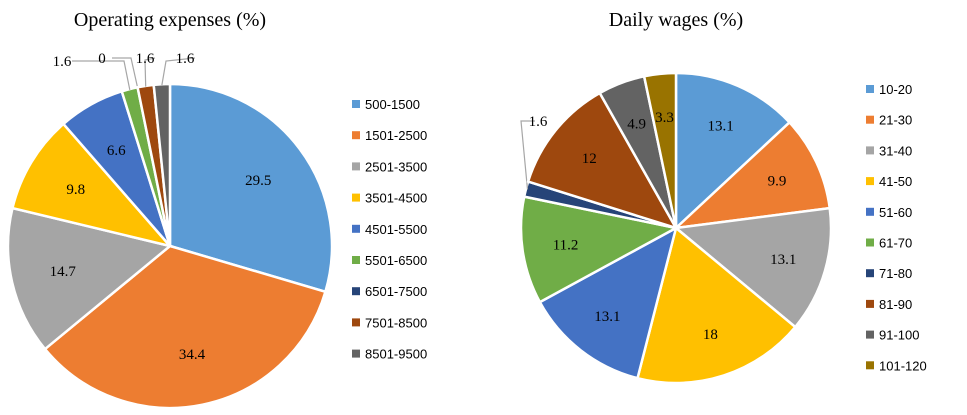 This screenshot has width=967, height=415. I want to click on data-label-wages-51-60: 13.1, so click(607, 317).